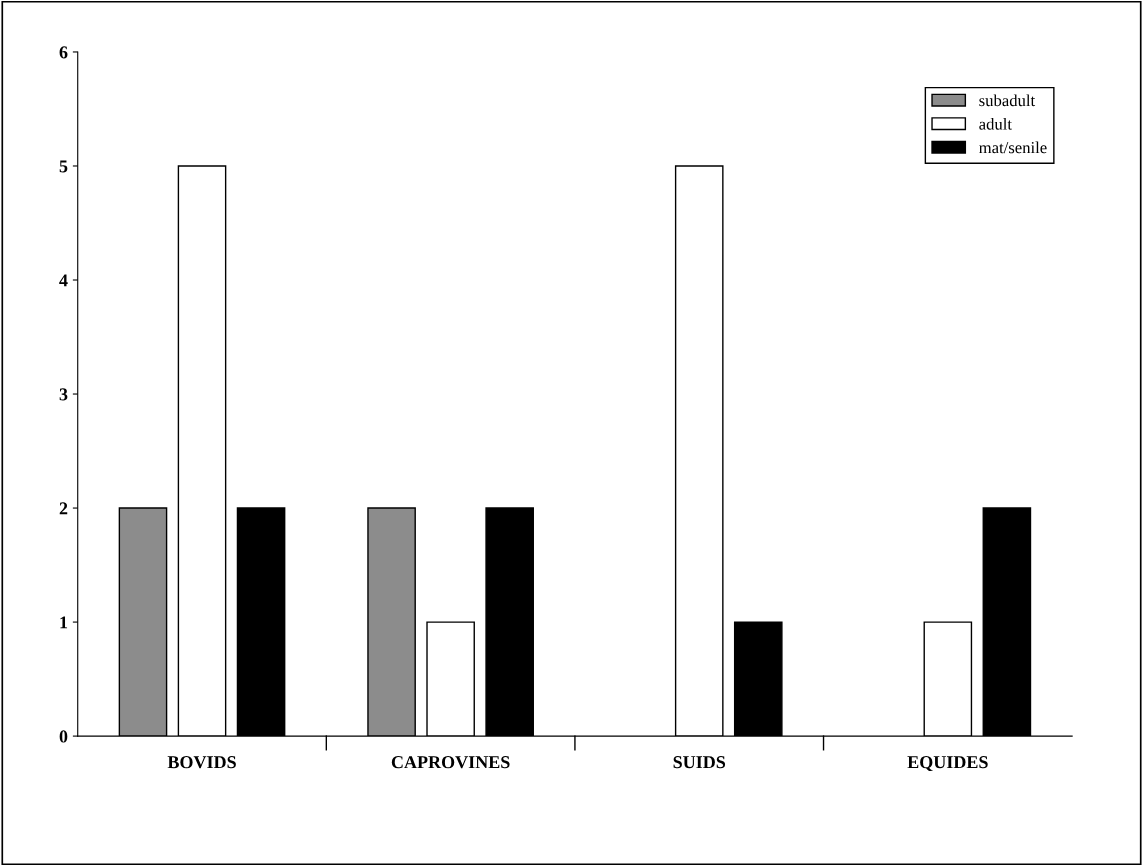 Image resolution: width=1143 pixels, height=866 pixels. What do you see at coordinates (63, 52) in the screenshot?
I see `y-tick-label: 6` at bounding box center [63, 52].